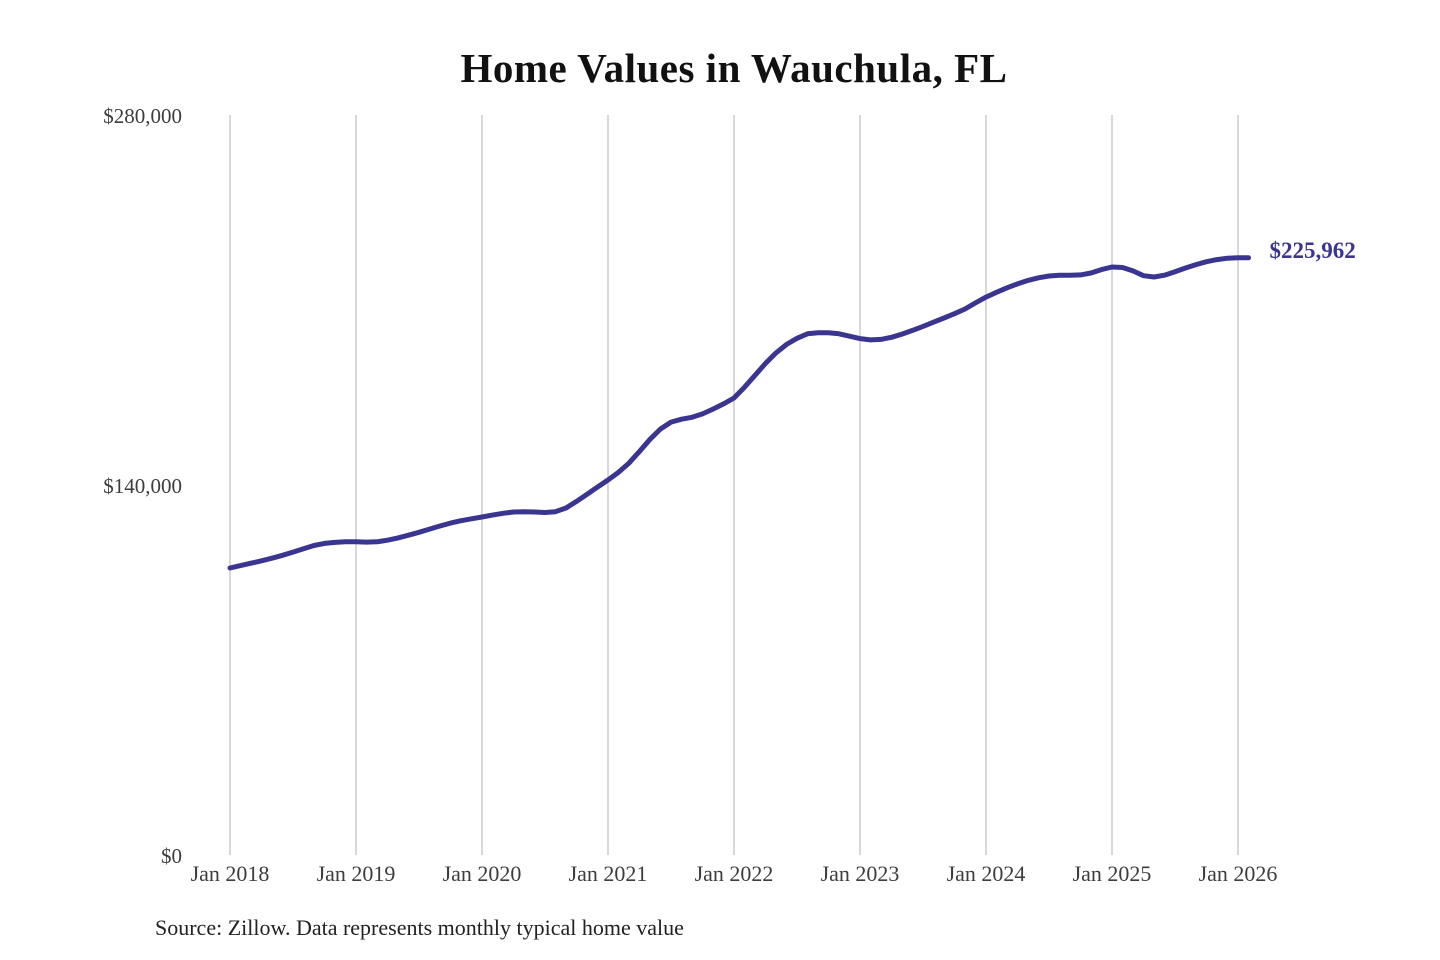  What do you see at coordinates (142, 486) in the screenshot?
I see `y-tick-label: $140,000` at bounding box center [142, 486].